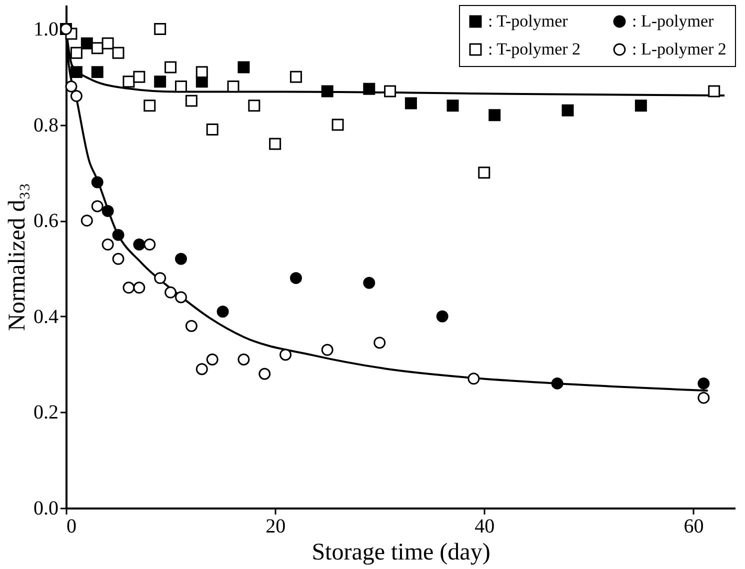 This screenshot has width=745, height=569. I want to click on x-tick-label: 40, so click(484, 527).